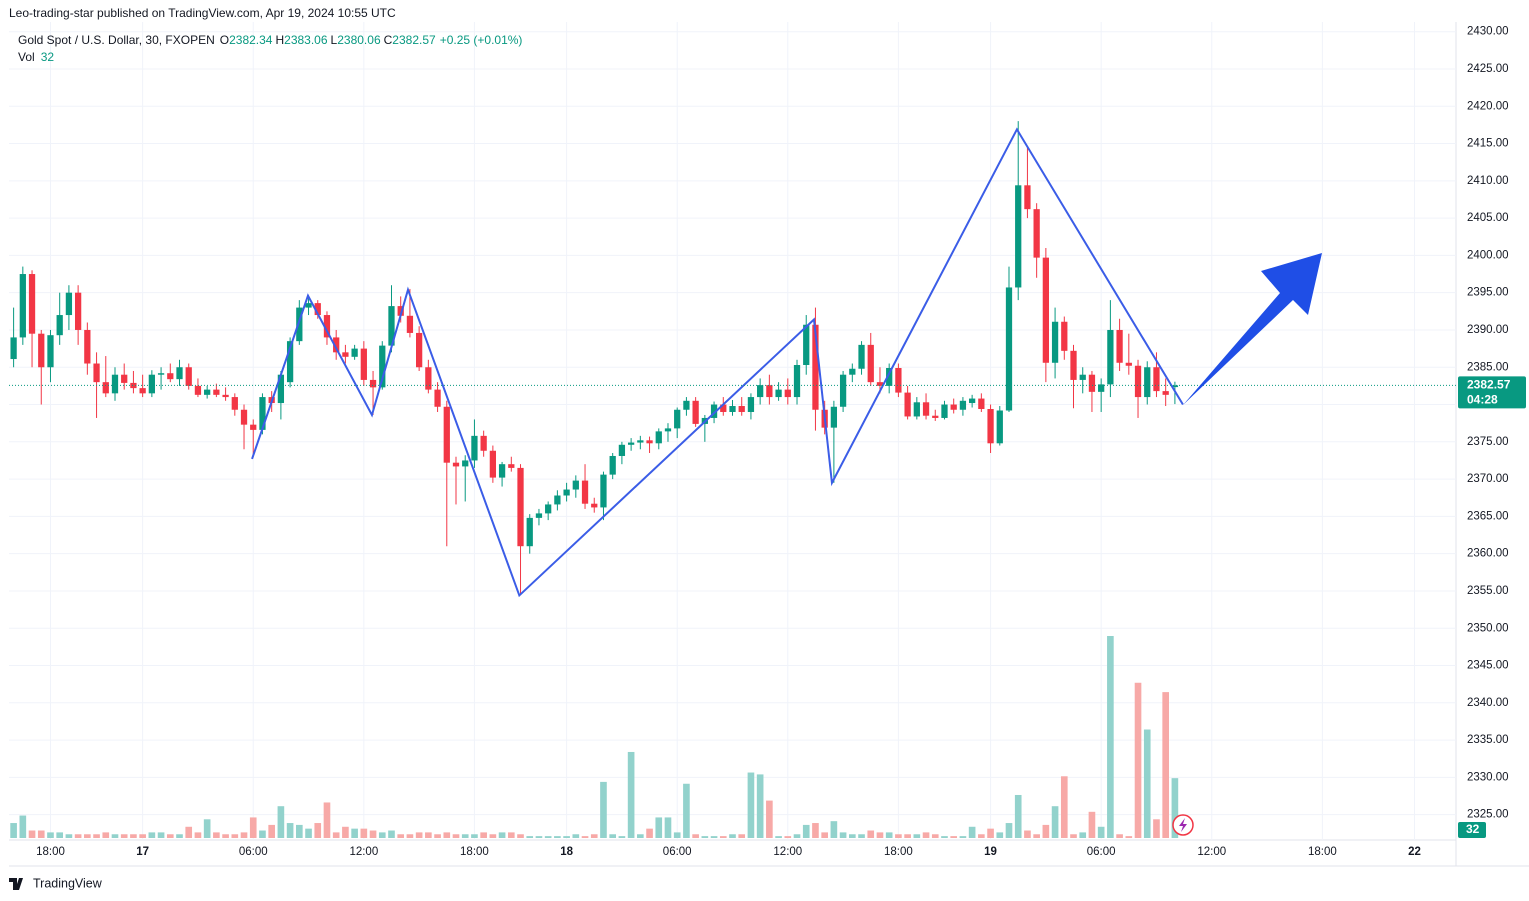 The height and width of the screenshot is (901, 1529). I want to click on legend-open-label: O, so click(224, 40).